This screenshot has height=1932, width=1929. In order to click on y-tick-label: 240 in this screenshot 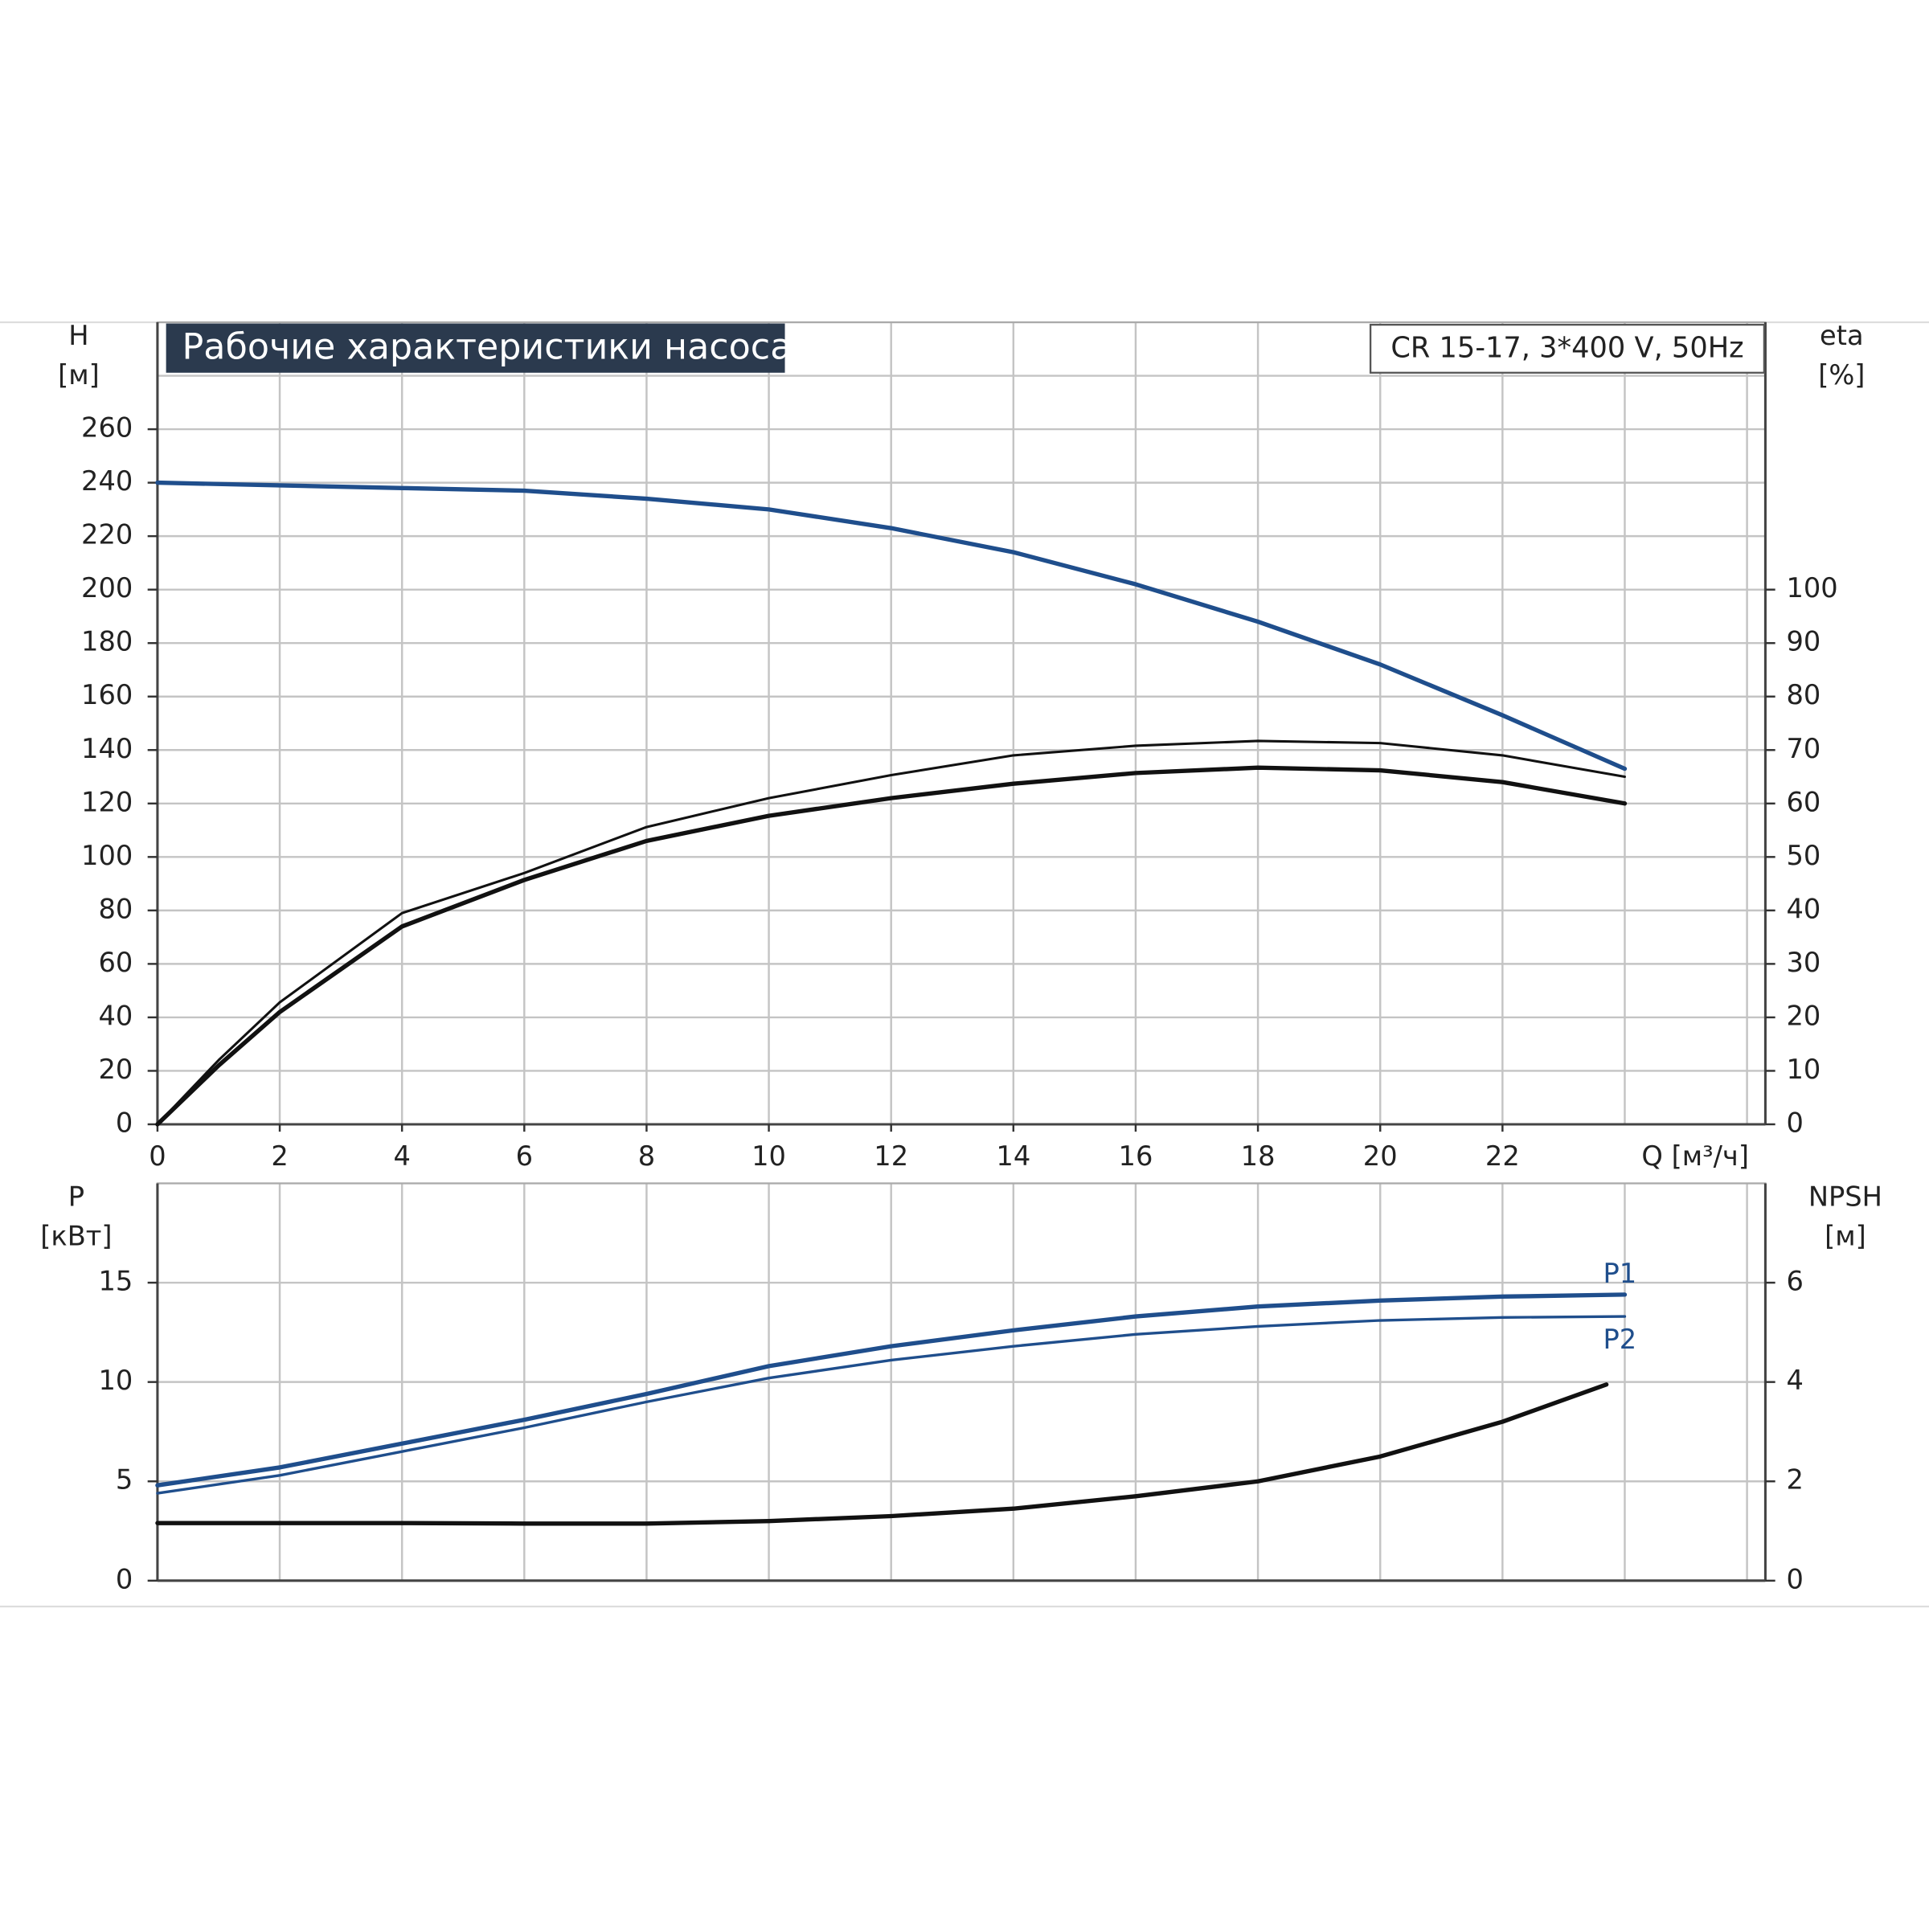, I will do `click(107, 481)`.